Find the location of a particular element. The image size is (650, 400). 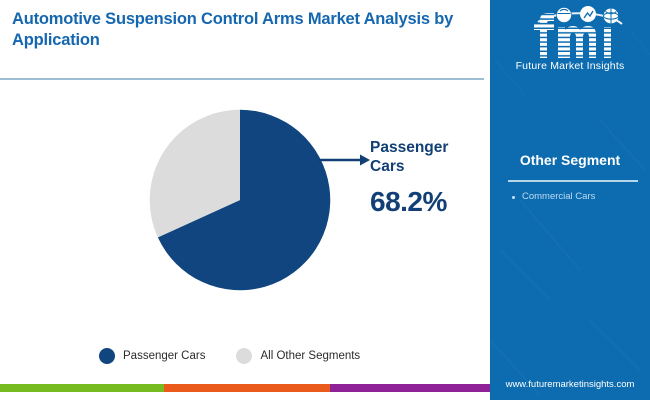

side-panel-divider is located at coordinates (573, 181).